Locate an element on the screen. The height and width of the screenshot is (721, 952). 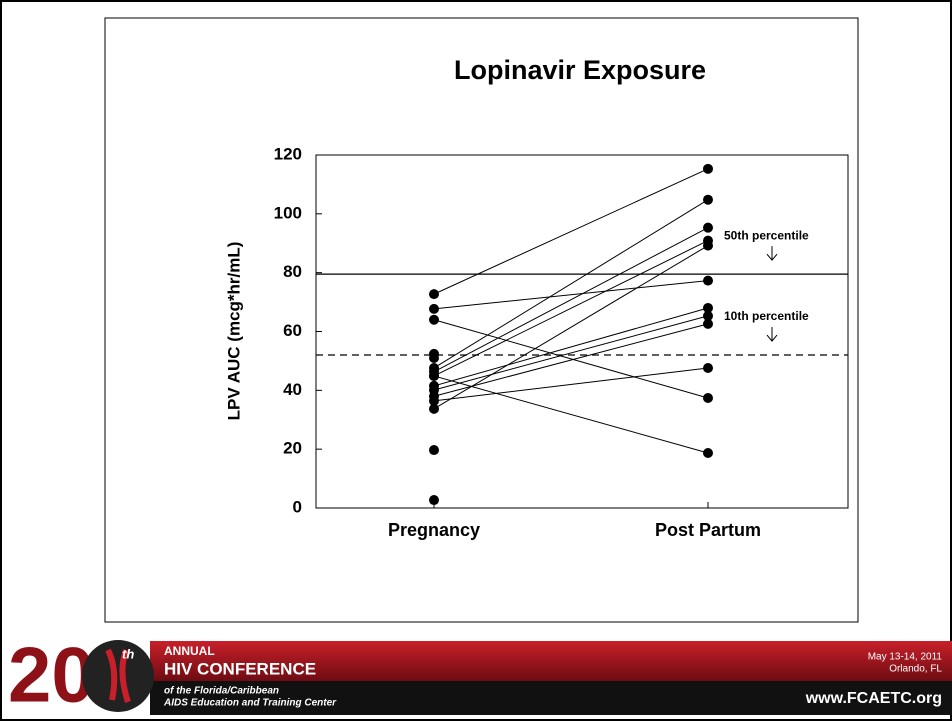
chart-title: Lopinavir Exposure is located at coordinates (580, 70).